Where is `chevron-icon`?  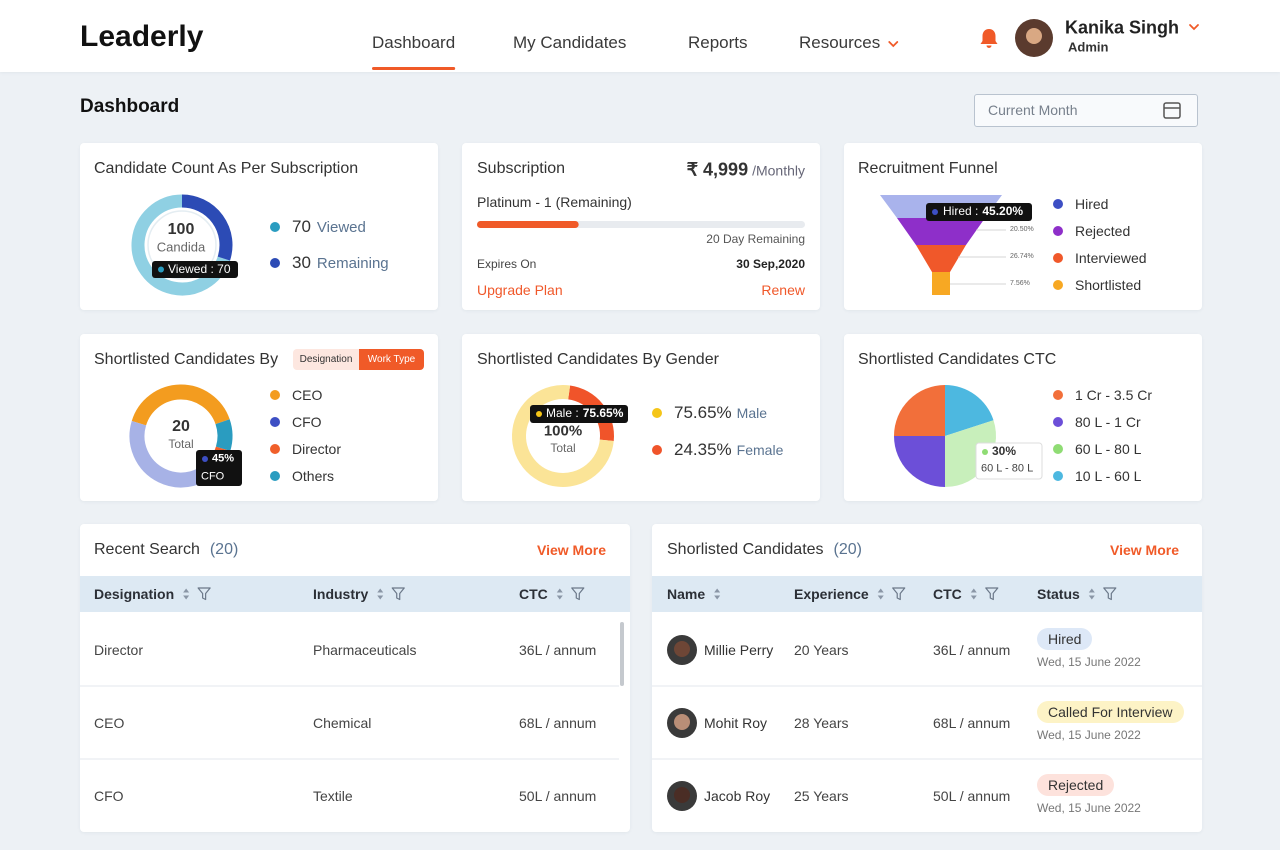 chevron-icon is located at coordinates (893, 44).